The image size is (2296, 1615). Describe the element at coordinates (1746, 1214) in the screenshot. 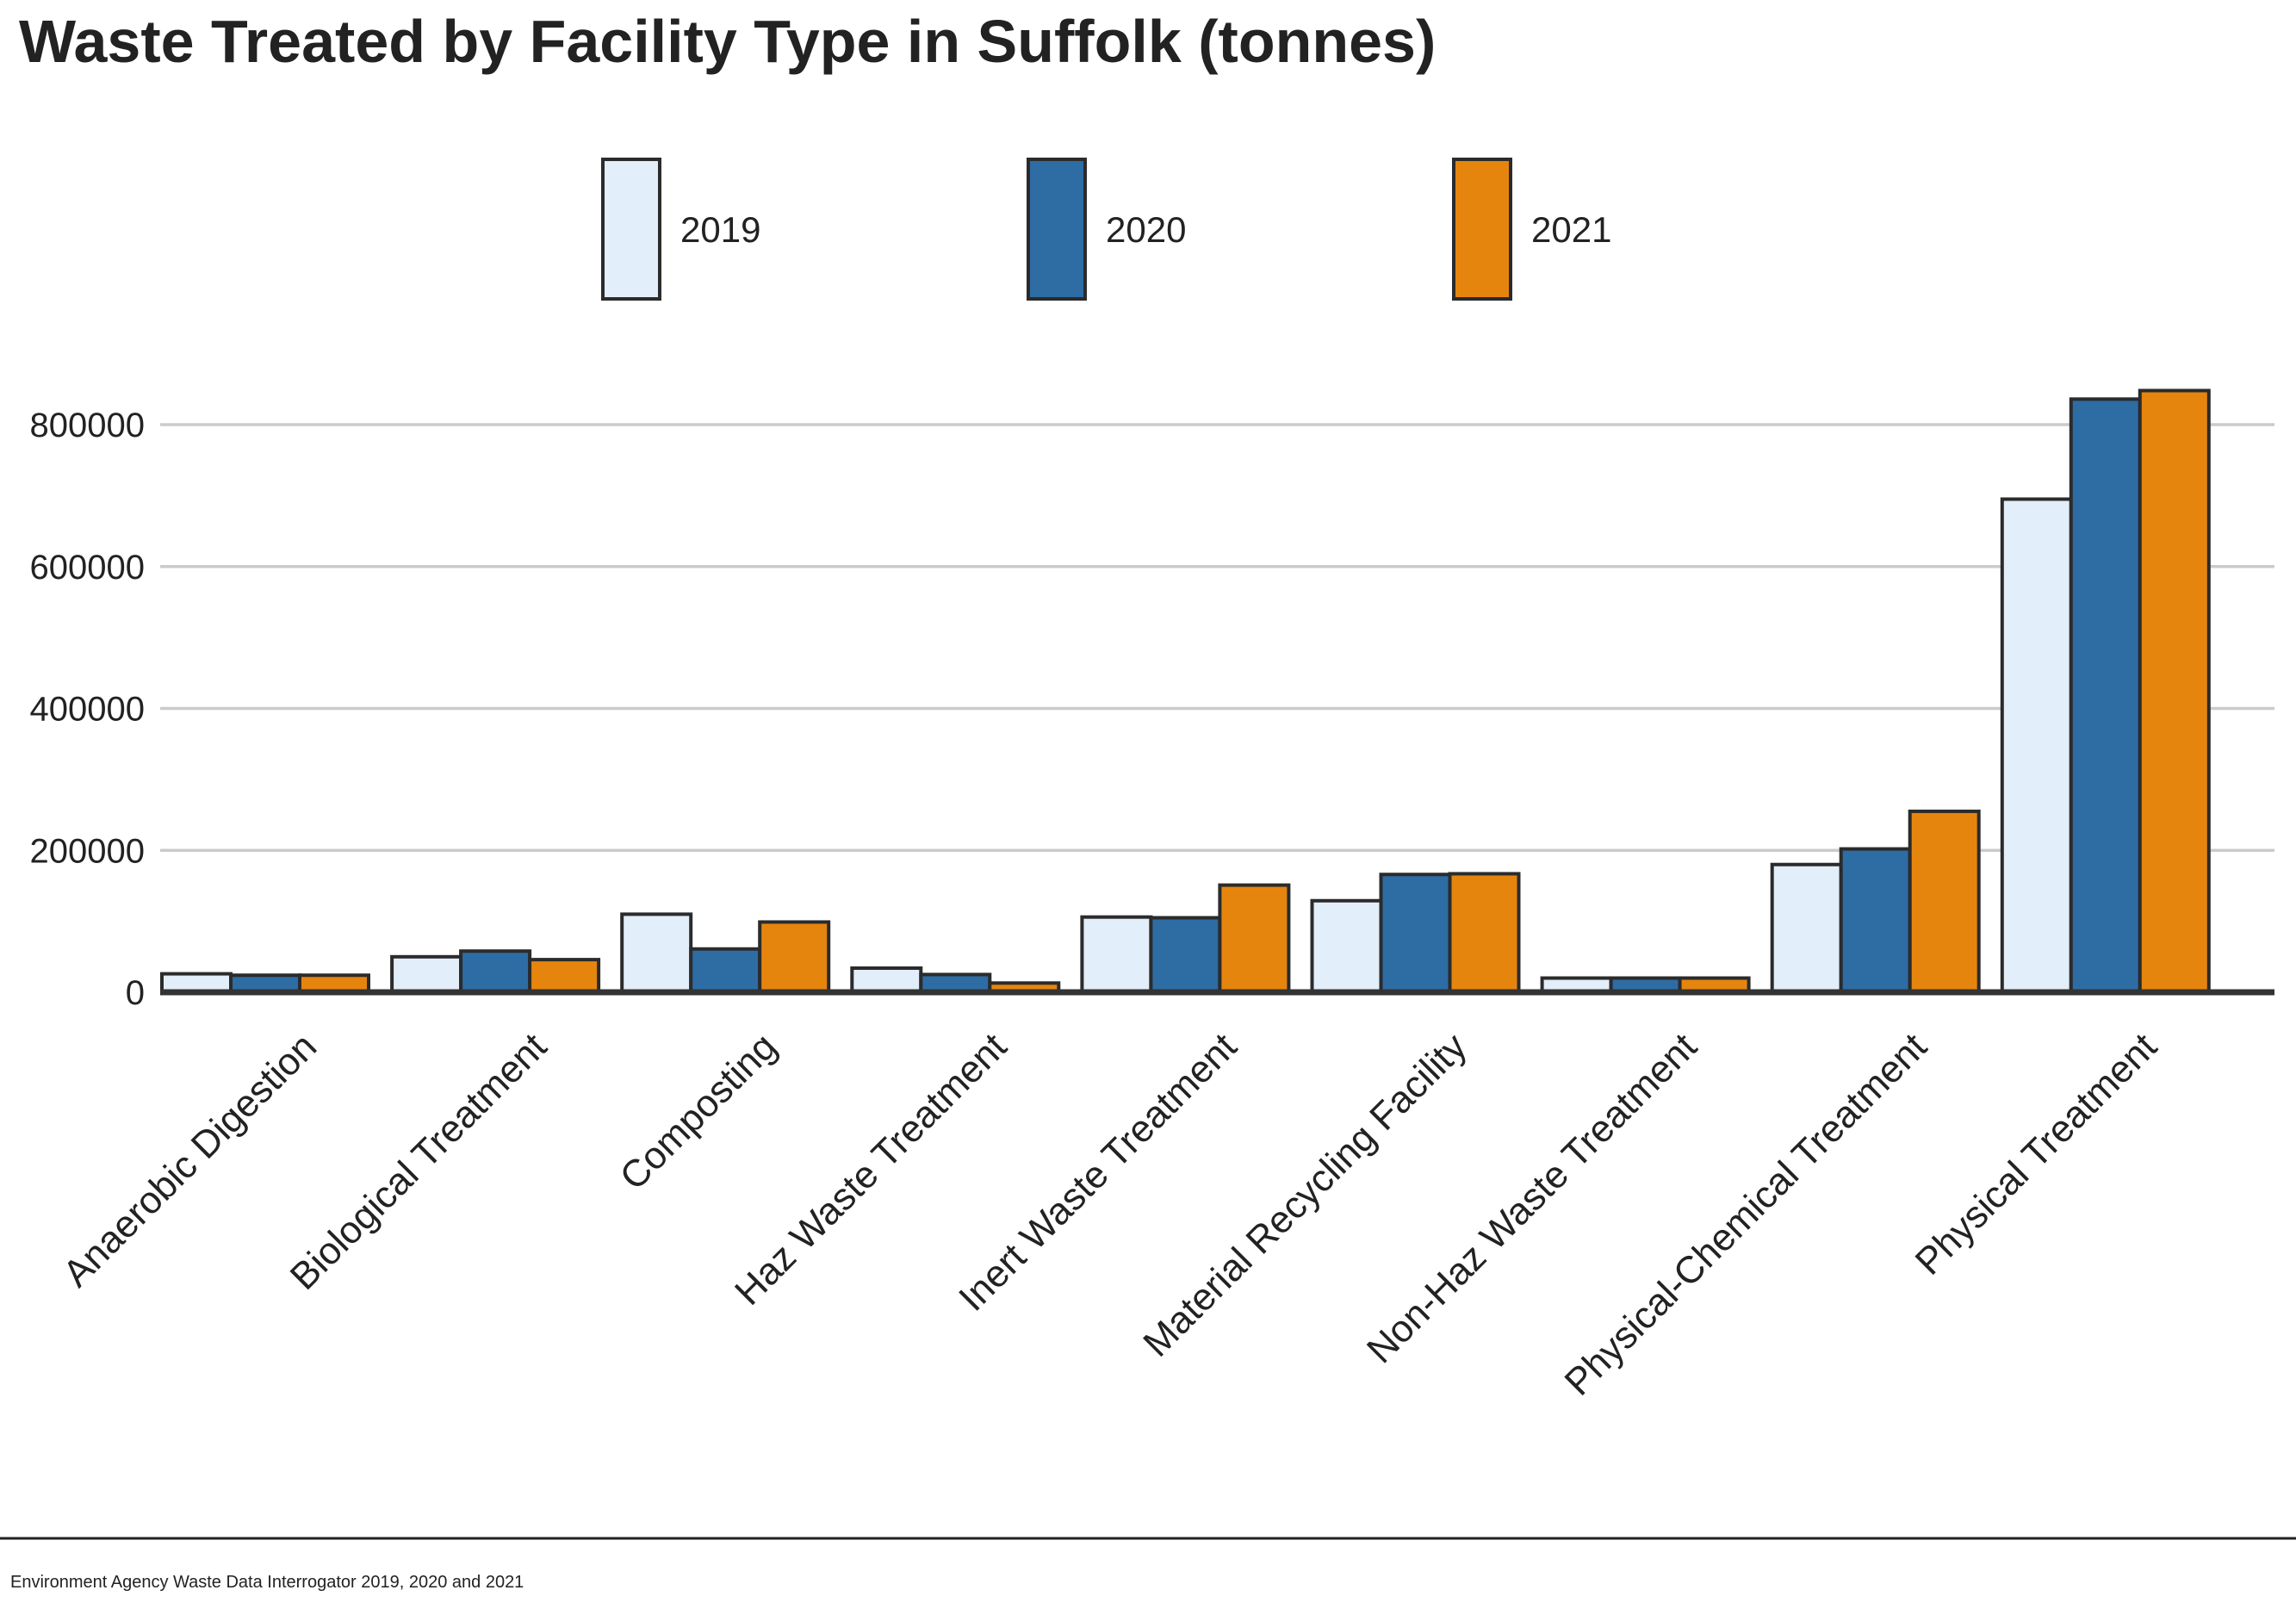

I see `x-tick-label: Physical-Chemical Treatment` at that location.